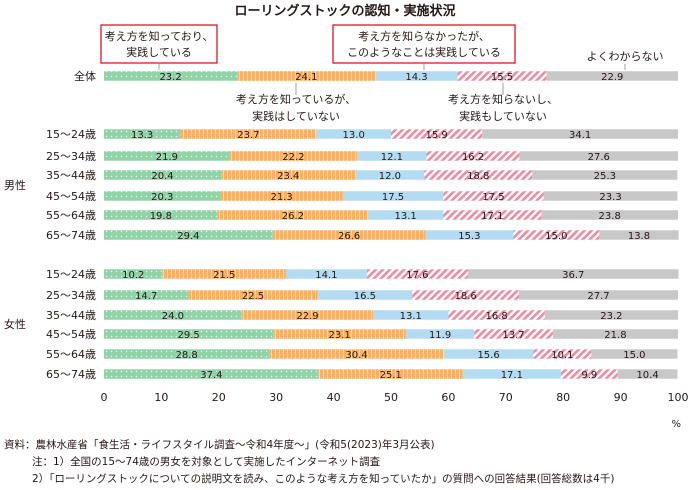  Describe the element at coordinates (71, 156) in the screenshot. I see `category-label: 25～34歳` at that location.